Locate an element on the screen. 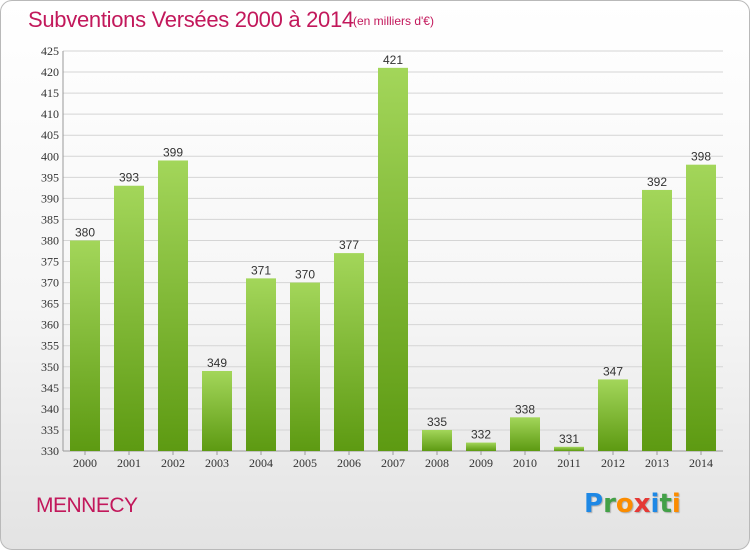 The height and width of the screenshot is (550, 750). y-tick-label: 425 is located at coordinates (50, 51).